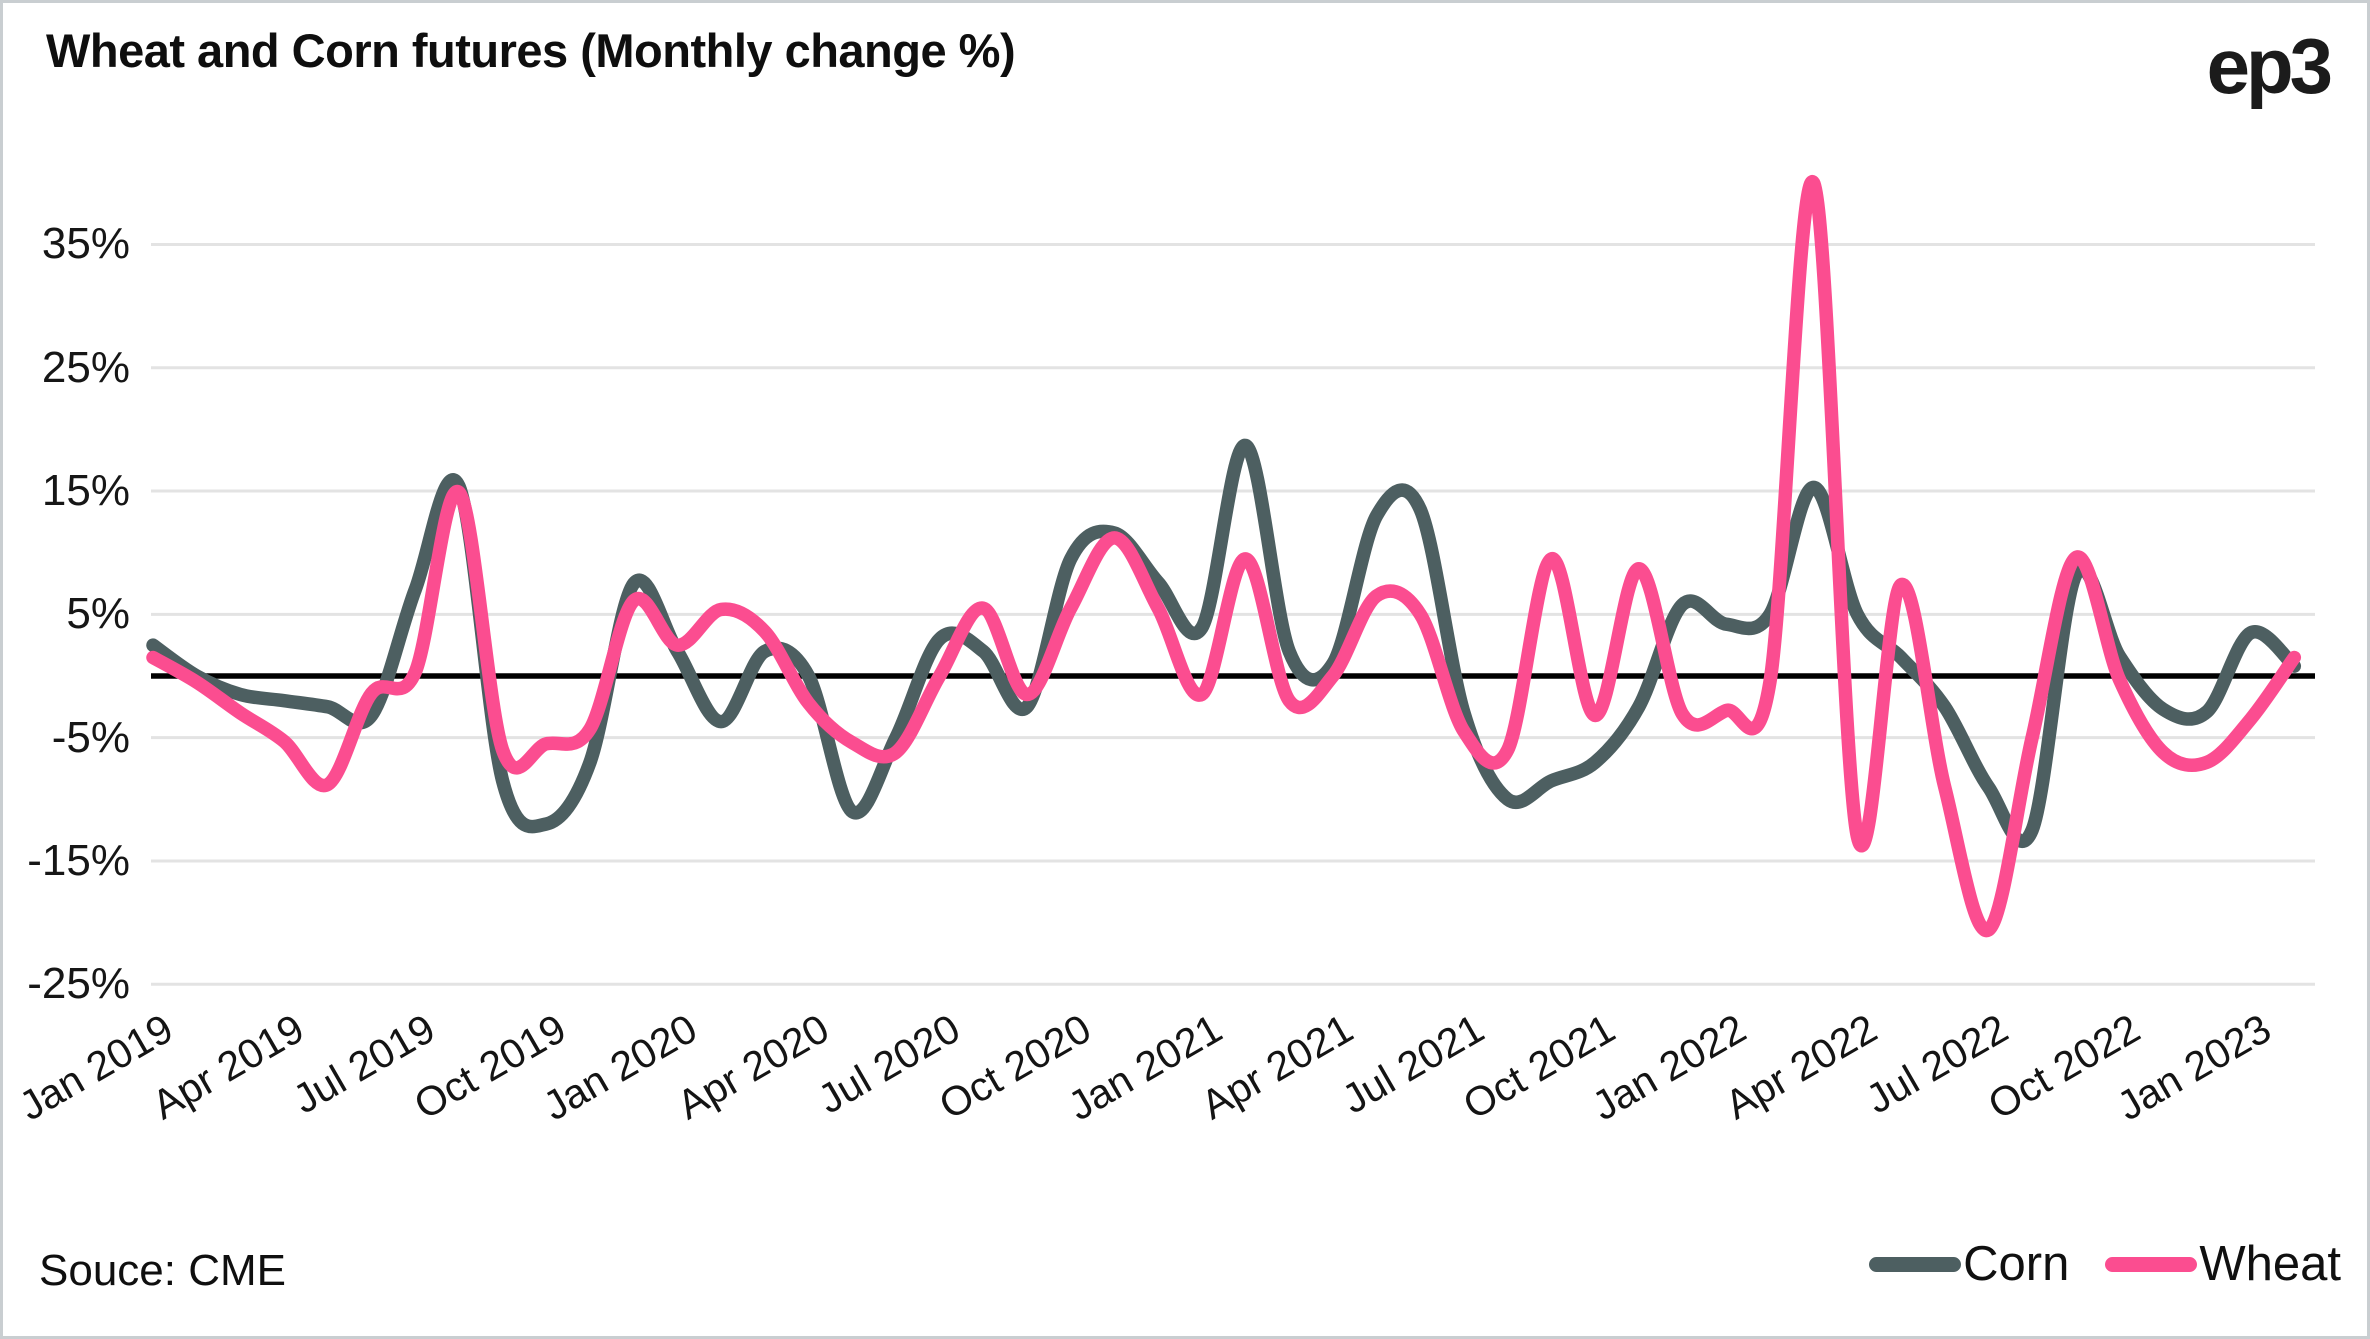 This screenshot has height=1339, width=2370. What do you see at coordinates (85, 244) in the screenshot?
I see `y-axis-label: 35%` at bounding box center [85, 244].